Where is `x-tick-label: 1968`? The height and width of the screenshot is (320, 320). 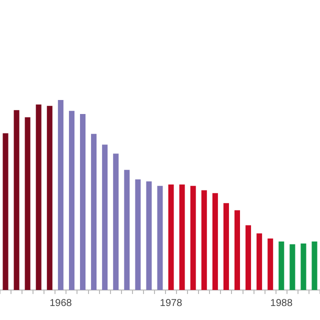
x-tick-label: 1968 is located at coordinates (61, 303).